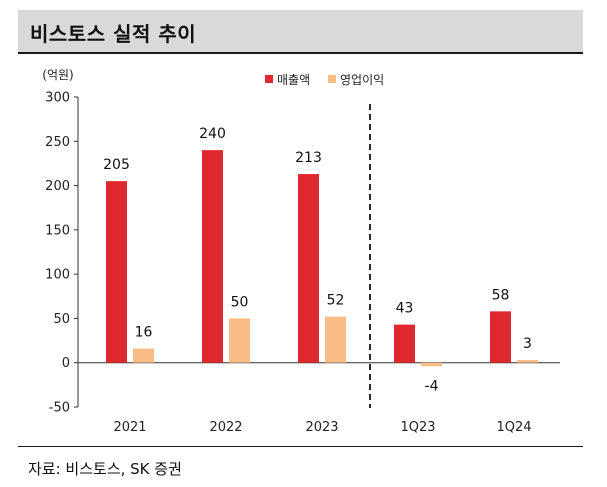  Describe the element at coordinates (144, 333) in the screenshot. I see `data-label-operating-profit: 16` at that location.